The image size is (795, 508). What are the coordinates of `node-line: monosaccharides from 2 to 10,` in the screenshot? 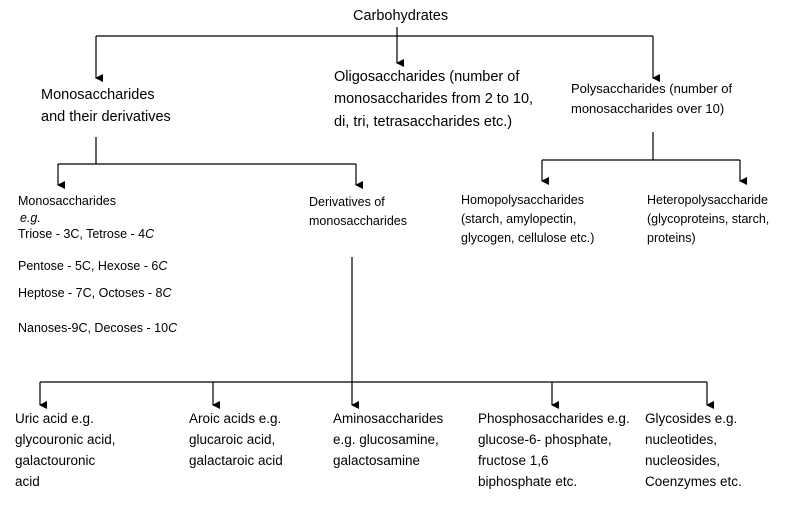 It's located at (434, 99).